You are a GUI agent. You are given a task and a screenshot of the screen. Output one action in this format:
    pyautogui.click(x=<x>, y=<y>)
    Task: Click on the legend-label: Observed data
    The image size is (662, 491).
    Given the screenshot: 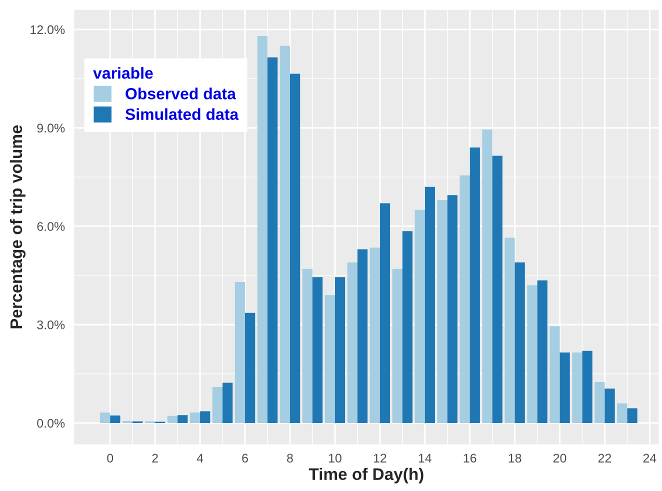 What is the action you would take?
    pyautogui.click(x=181, y=94)
    